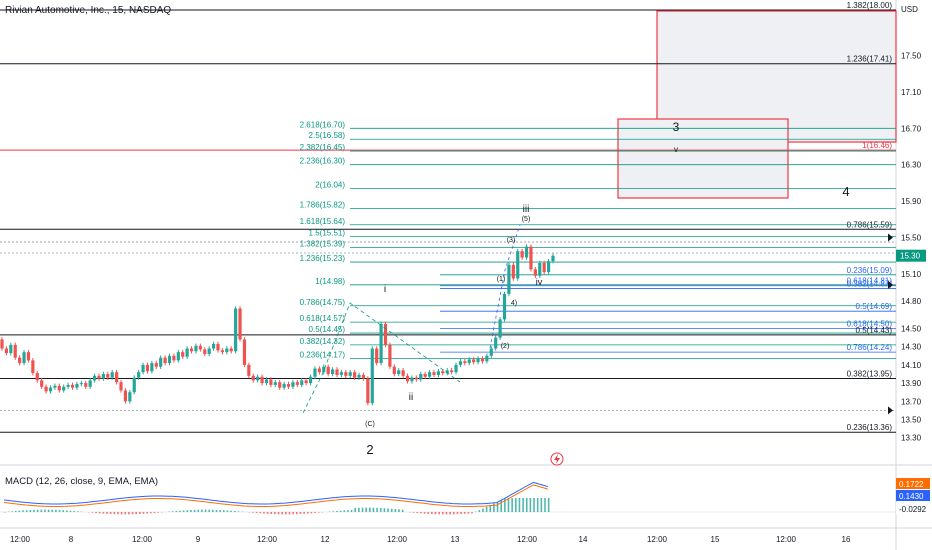 This screenshot has width=932, height=550. What do you see at coordinates (874, 306) in the screenshot?
I see `fib-level-label-right: 0.5(14.69)` at bounding box center [874, 306].